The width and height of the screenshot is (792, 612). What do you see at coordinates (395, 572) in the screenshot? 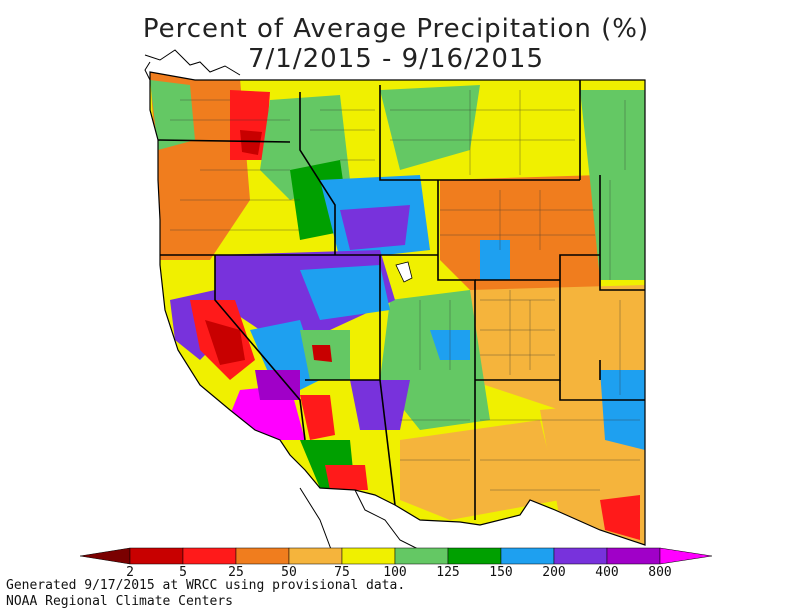
I see `legend-tick-label: 100` at bounding box center [395, 572].